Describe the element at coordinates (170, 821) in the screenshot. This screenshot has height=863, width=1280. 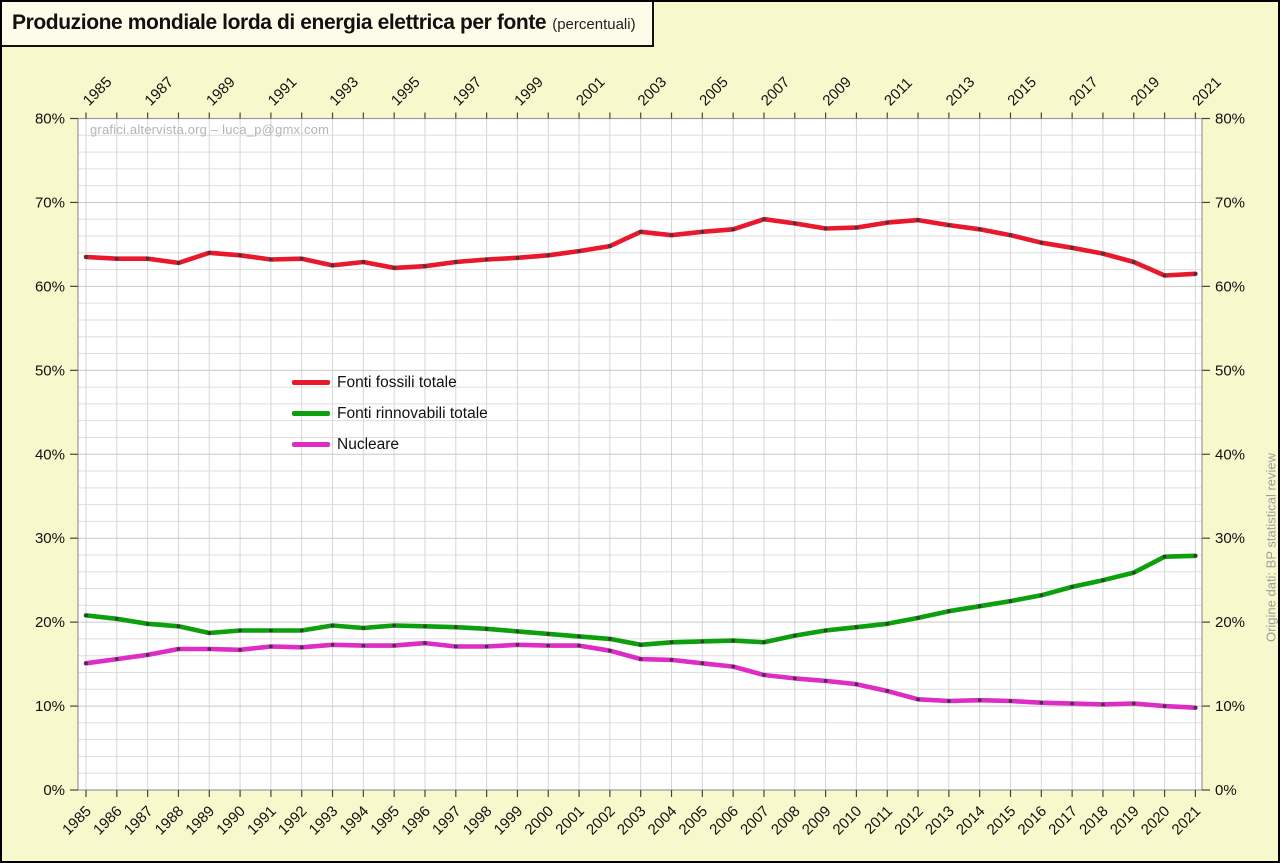
I see `x-tick-label-bottom: 1988` at that location.